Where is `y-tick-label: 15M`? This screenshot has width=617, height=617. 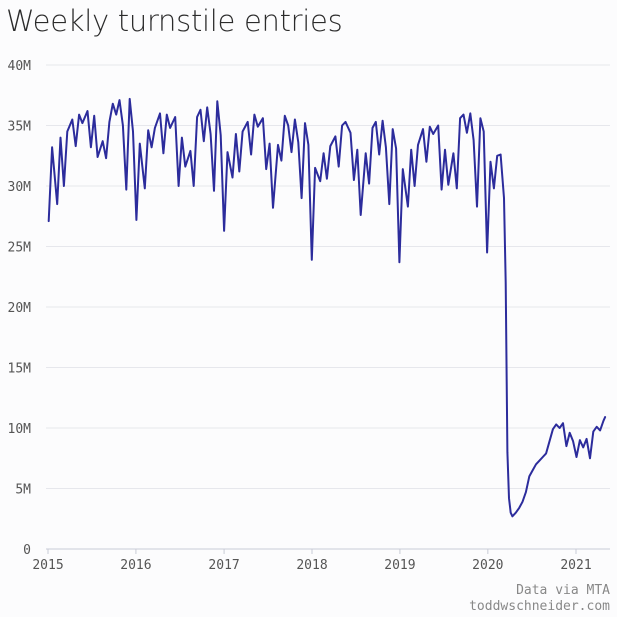 y-tick-label: 15M is located at coordinates (20, 369).